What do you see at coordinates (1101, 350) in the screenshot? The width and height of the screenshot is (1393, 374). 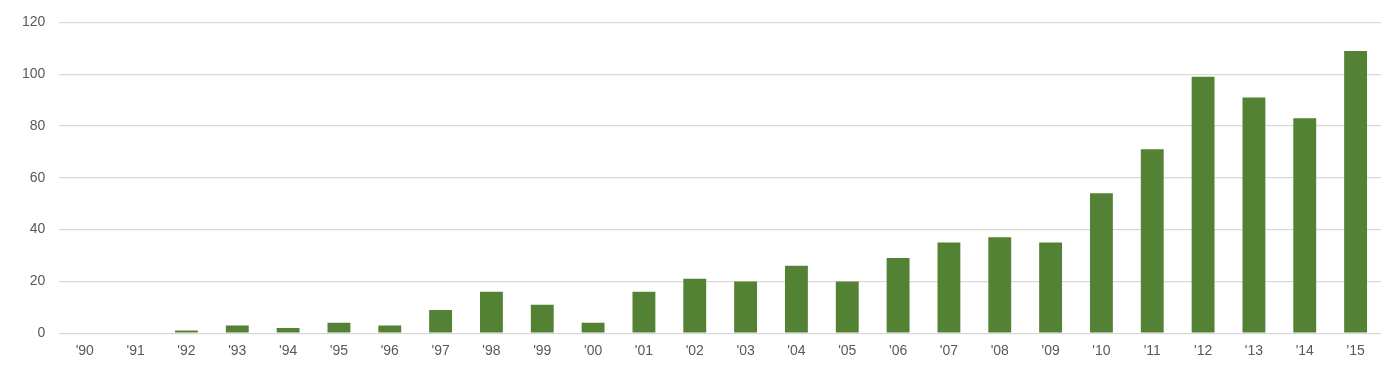 I see `x-tick-label: '10` at bounding box center [1101, 350].